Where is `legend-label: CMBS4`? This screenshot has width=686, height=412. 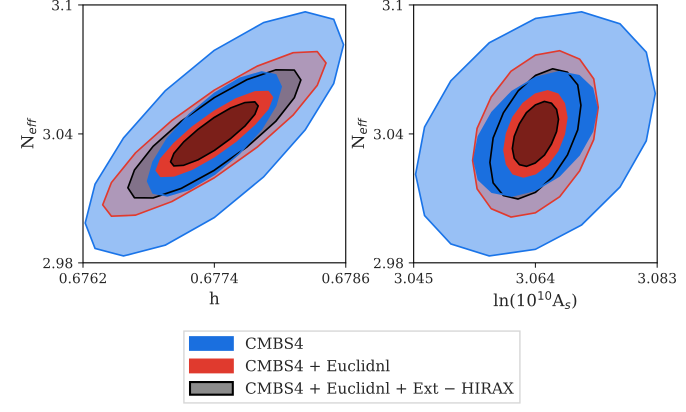 legend-label: CMBS4 is located at coordinates (274, 343).